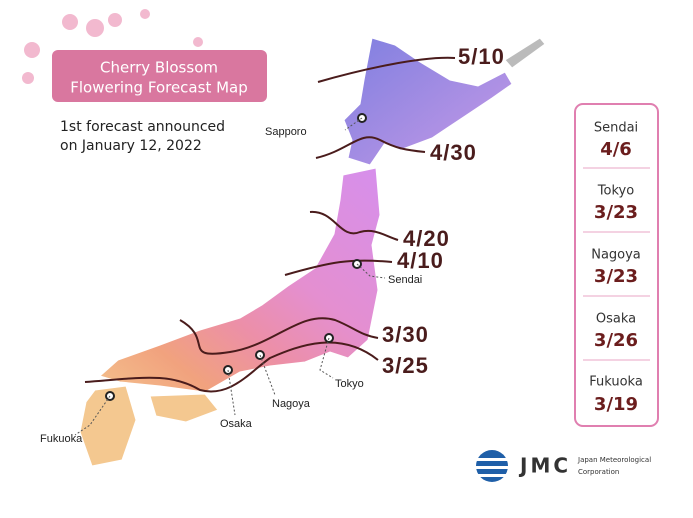 The image size is (693, 518). What do you see at coordinates (286, 132) in the screenshot?
I see `city-label: Sapporo` at bounding box center [286, 132].